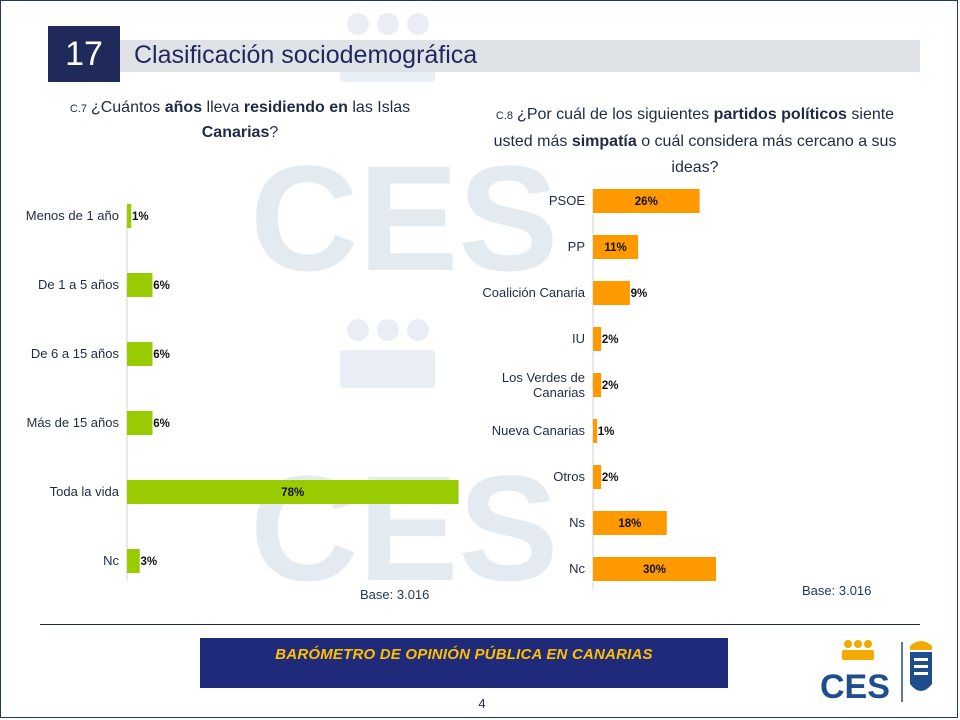 The width and height of the screenshot is (960, 720). Describe the element at coordinates (482, 703) in the screenshot. I see `page-number: 4` at that location.